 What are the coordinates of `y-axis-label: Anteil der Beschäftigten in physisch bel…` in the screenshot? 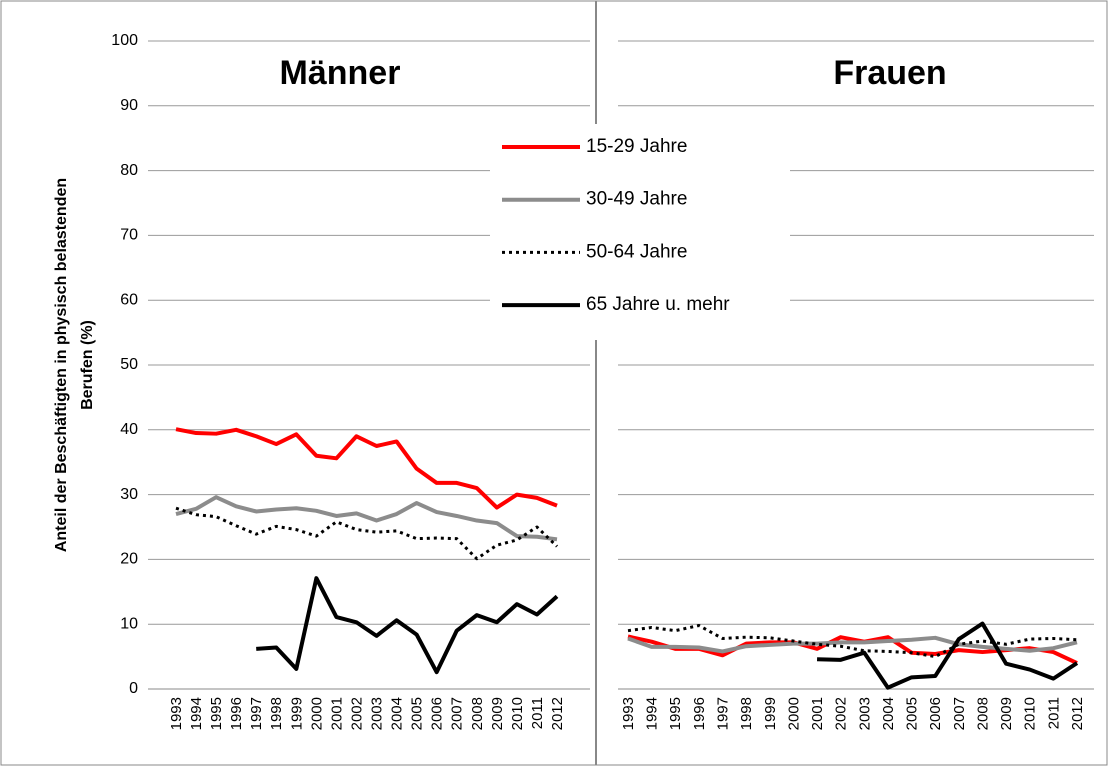 It's located at (61, 365).